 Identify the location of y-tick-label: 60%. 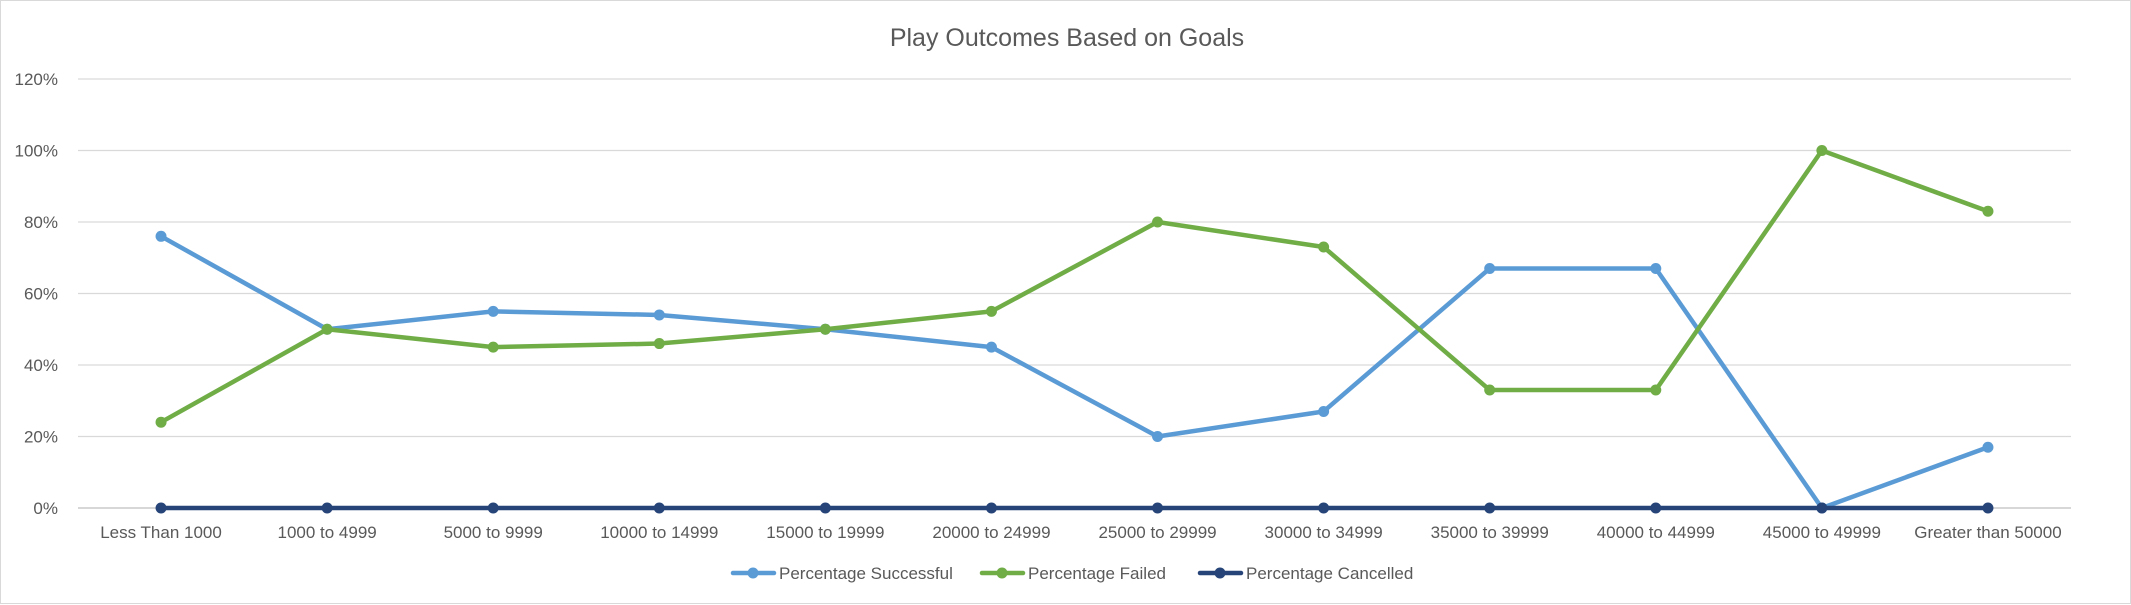
(41, 294).